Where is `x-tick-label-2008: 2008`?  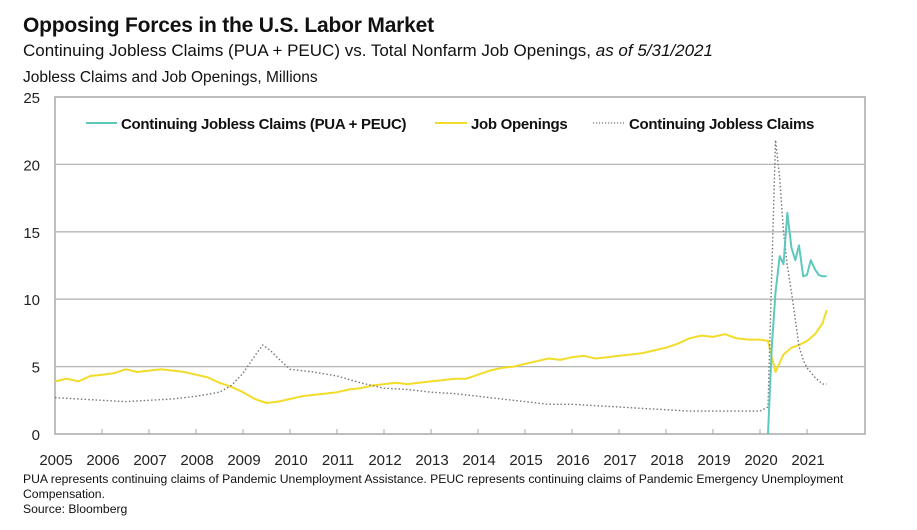
x-tick-label-2008: 2008 is located at coordinates (196, 460).